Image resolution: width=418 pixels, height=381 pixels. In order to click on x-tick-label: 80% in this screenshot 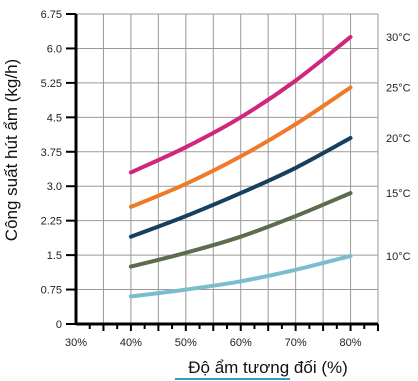, I will do `click(351, 343)`.